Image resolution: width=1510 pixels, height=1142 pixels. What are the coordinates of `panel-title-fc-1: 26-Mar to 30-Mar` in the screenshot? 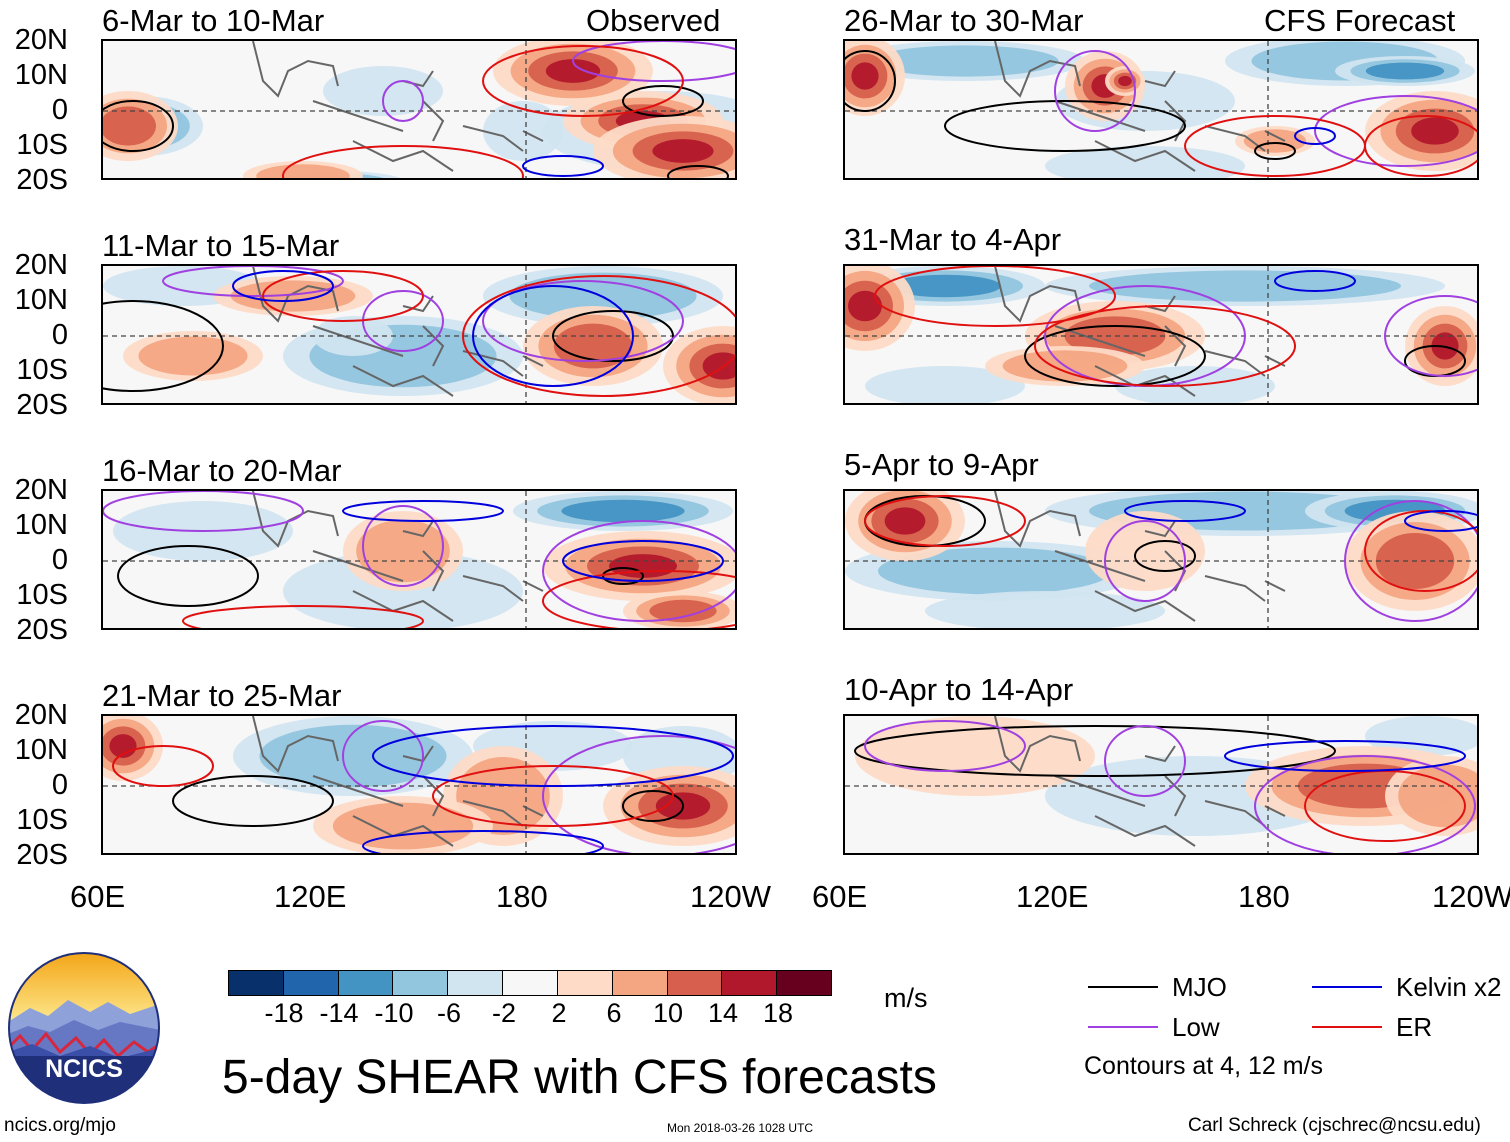 It's located at (964, 20).